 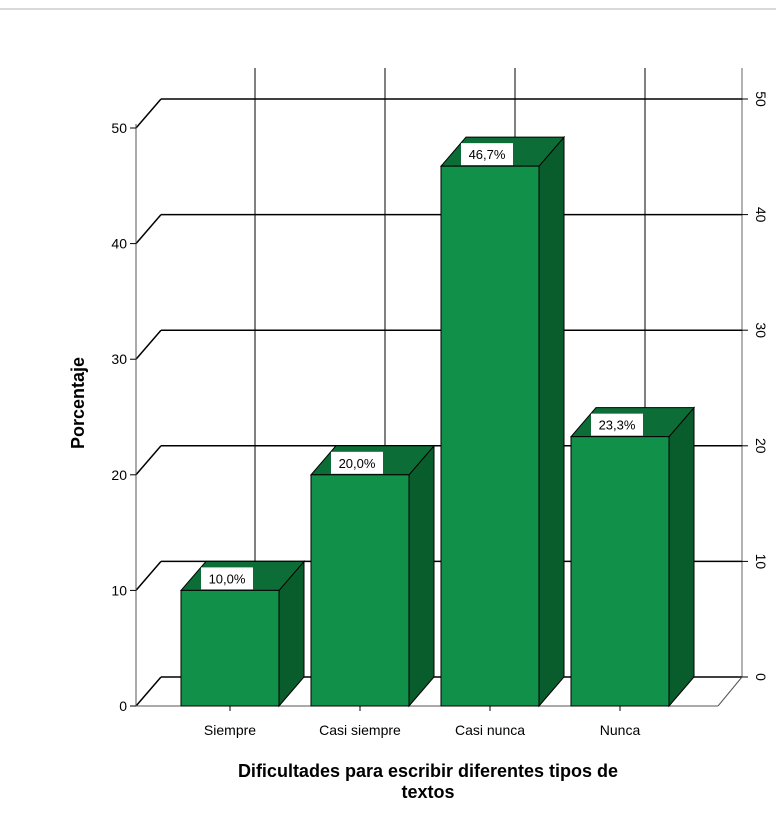 I want to click on x-tick-label: Nunca, so click(x=620, y=730).